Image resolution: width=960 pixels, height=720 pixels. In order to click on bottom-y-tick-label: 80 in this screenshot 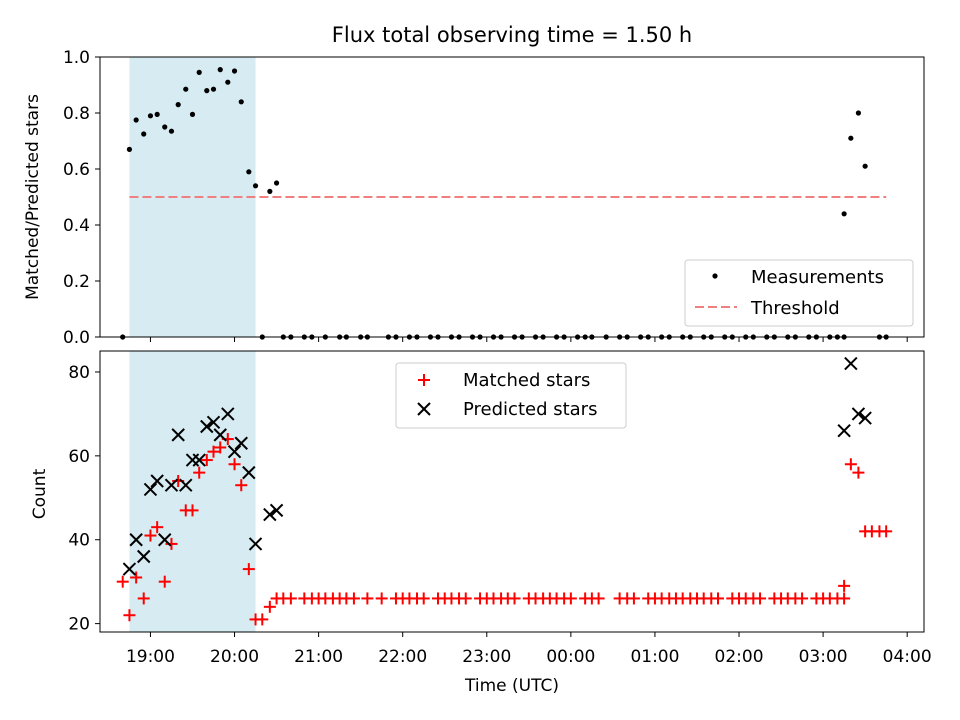, I will do `click(79, 373)`.